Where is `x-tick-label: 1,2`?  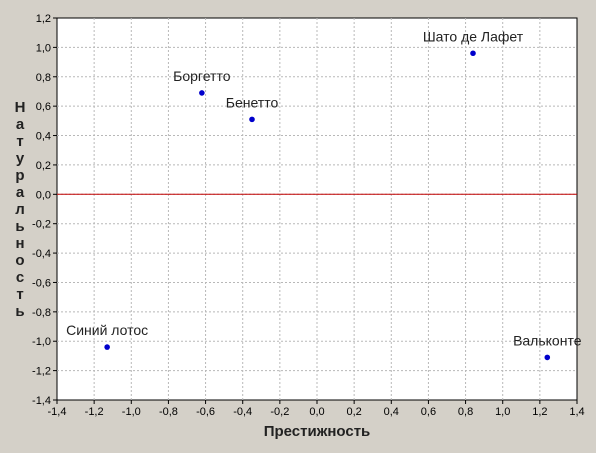
x-tick-label: 1,2 is located at coordinates (539, 412).